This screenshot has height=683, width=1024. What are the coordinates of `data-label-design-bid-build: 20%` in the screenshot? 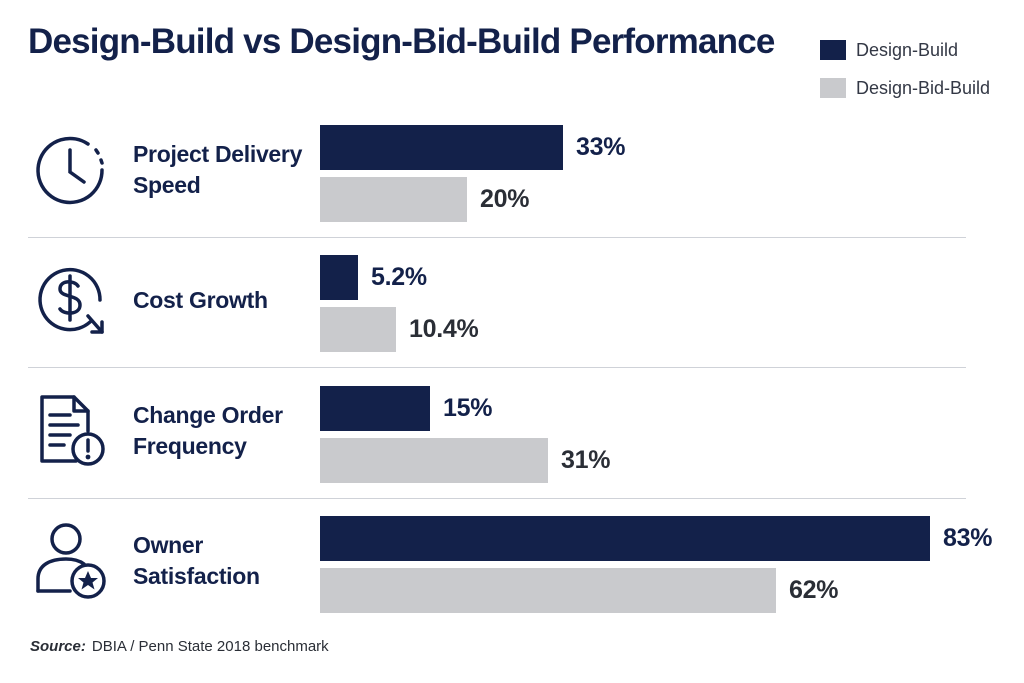 It's located at (505, 199).